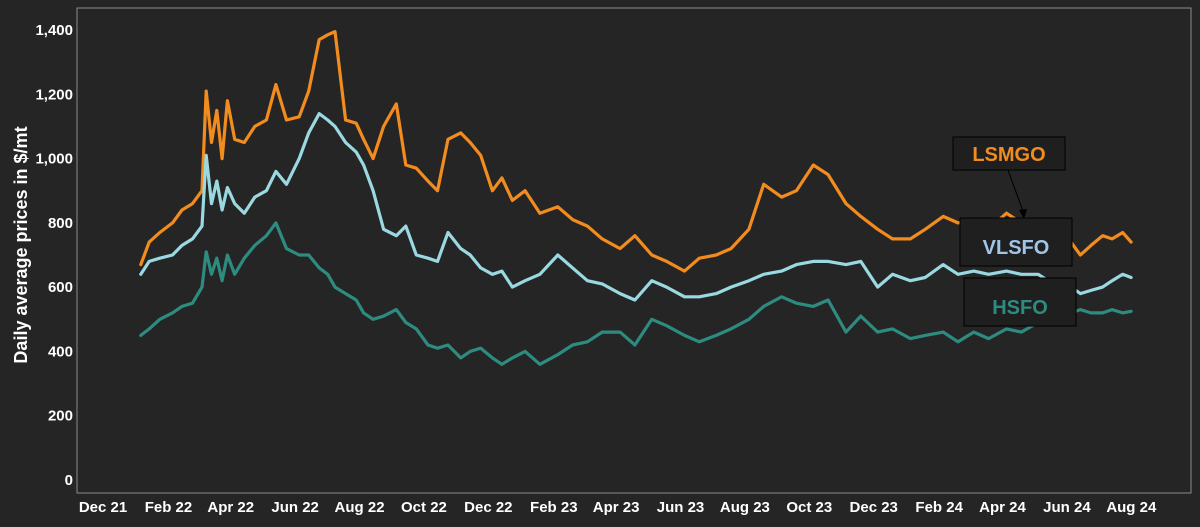 This screenshot has width=1200, height=527. Describe the element at coordinates (54, 94) in the screenshot. I see `y-tick-label: 1,200` at that location.